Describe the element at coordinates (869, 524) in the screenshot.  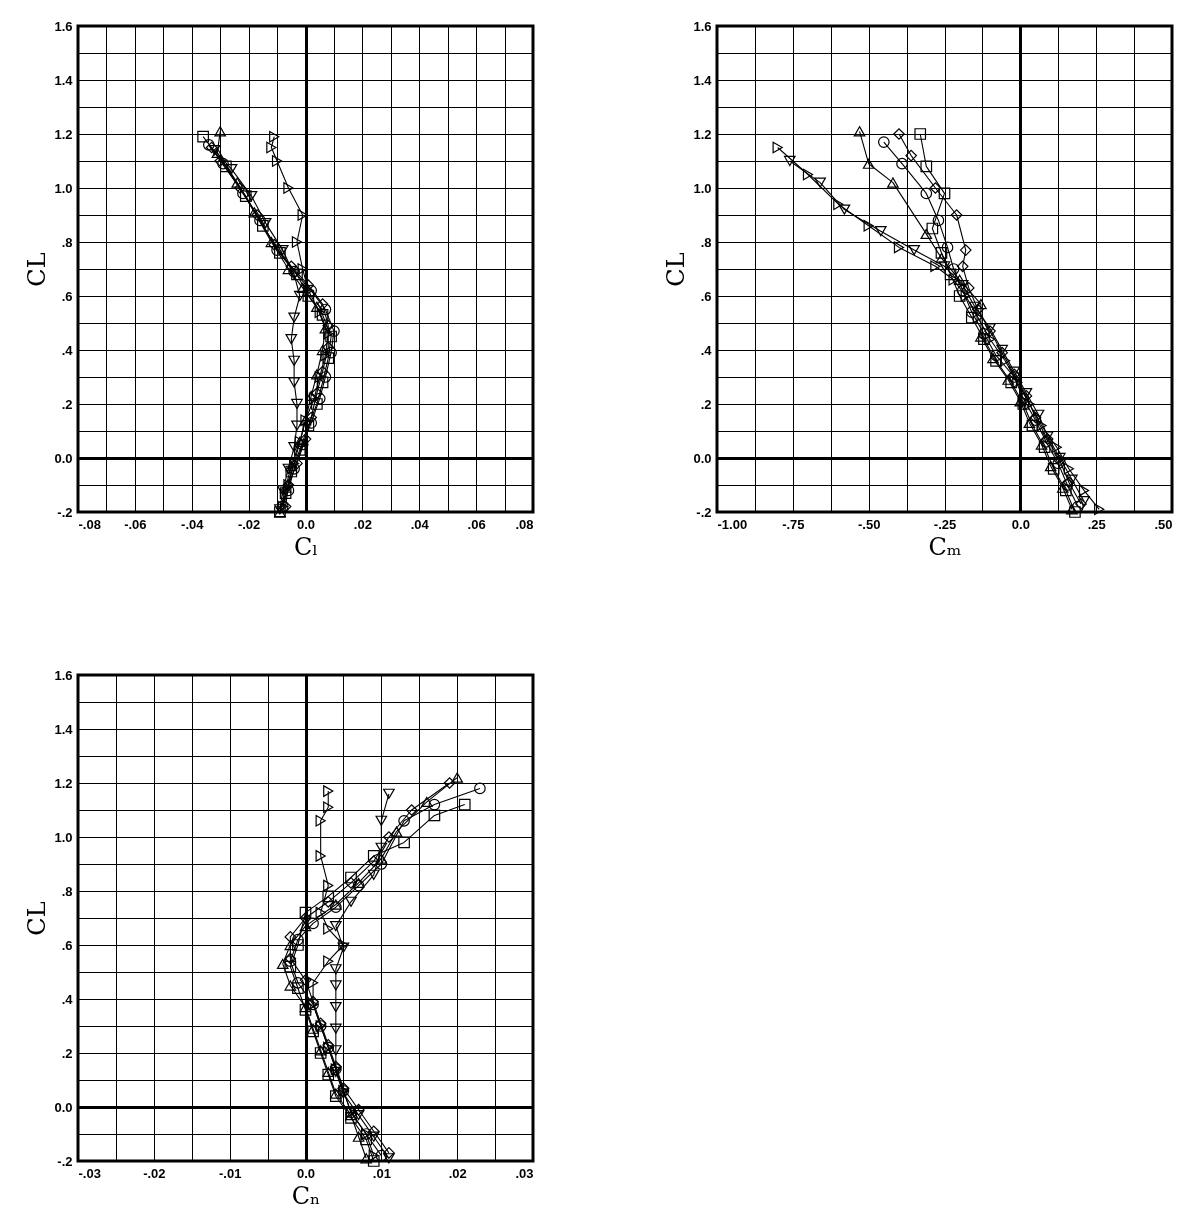
I see `x-tick-label: -.50` at that location.